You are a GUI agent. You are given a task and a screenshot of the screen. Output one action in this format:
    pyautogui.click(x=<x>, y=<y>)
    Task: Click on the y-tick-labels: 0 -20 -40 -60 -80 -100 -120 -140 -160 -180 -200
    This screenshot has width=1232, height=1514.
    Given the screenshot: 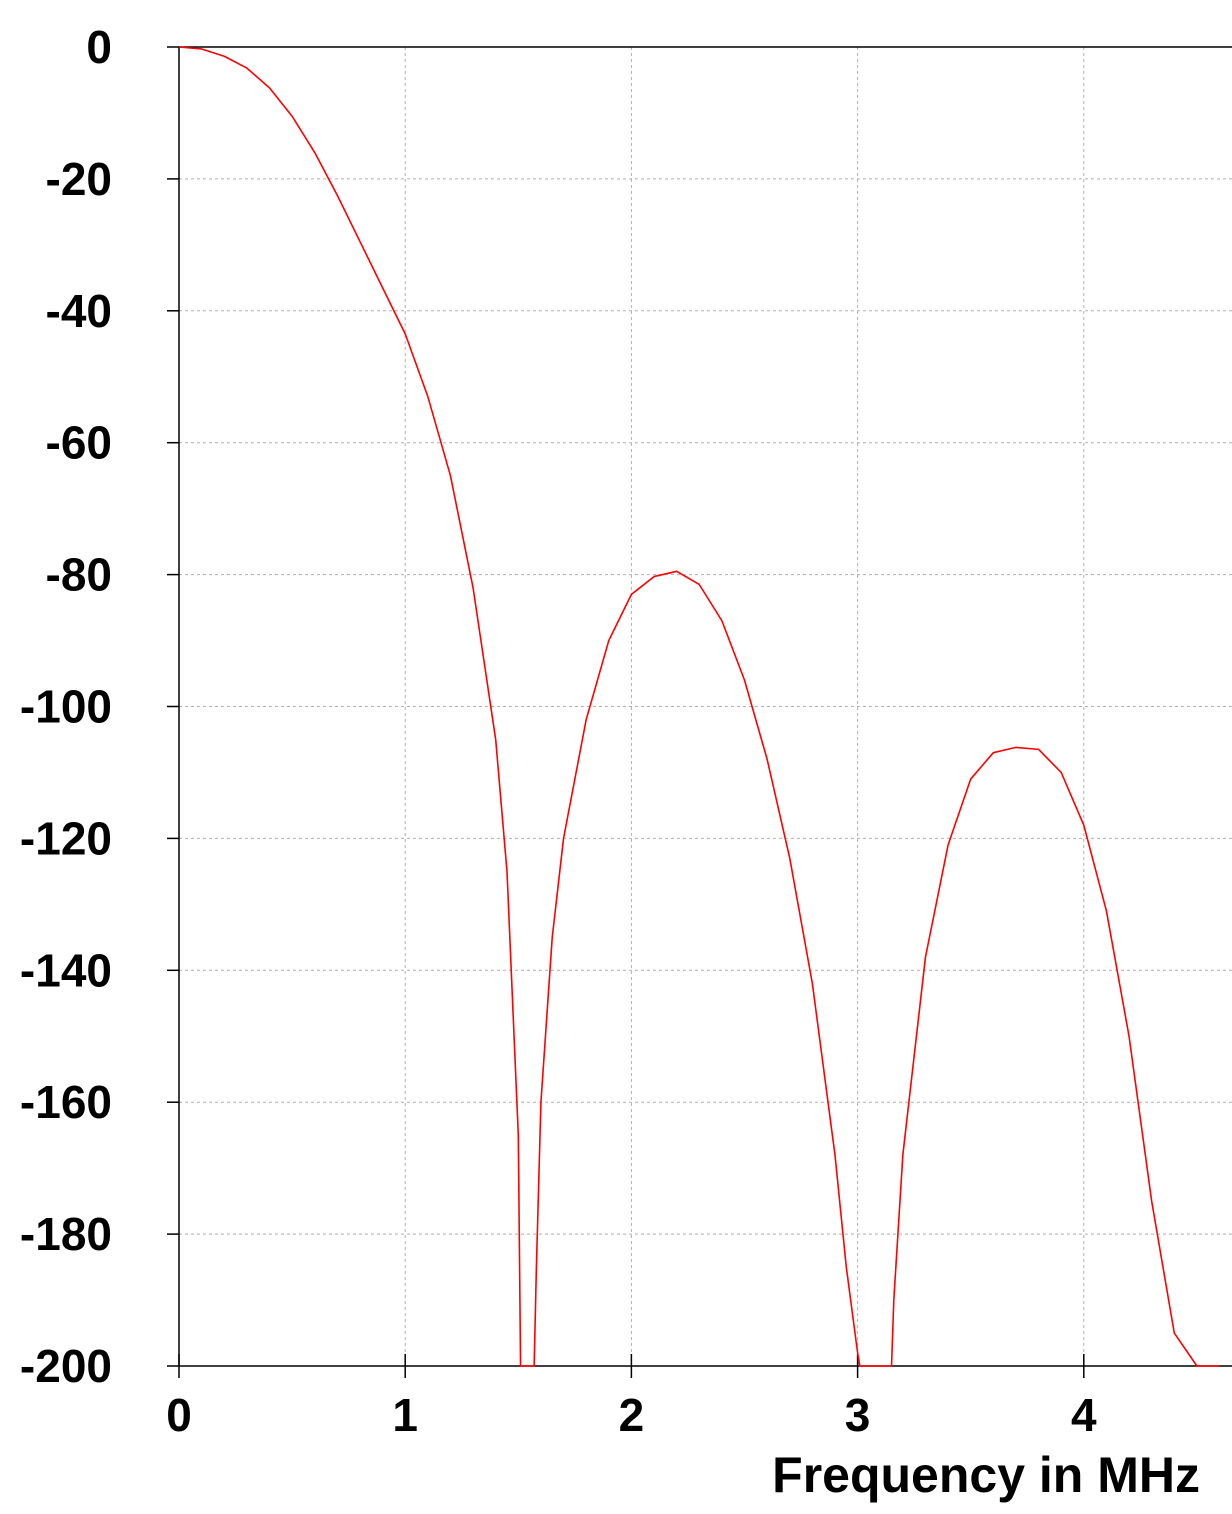 What is the action you would take?
    pyautogui.click(x=66, y=706)
    